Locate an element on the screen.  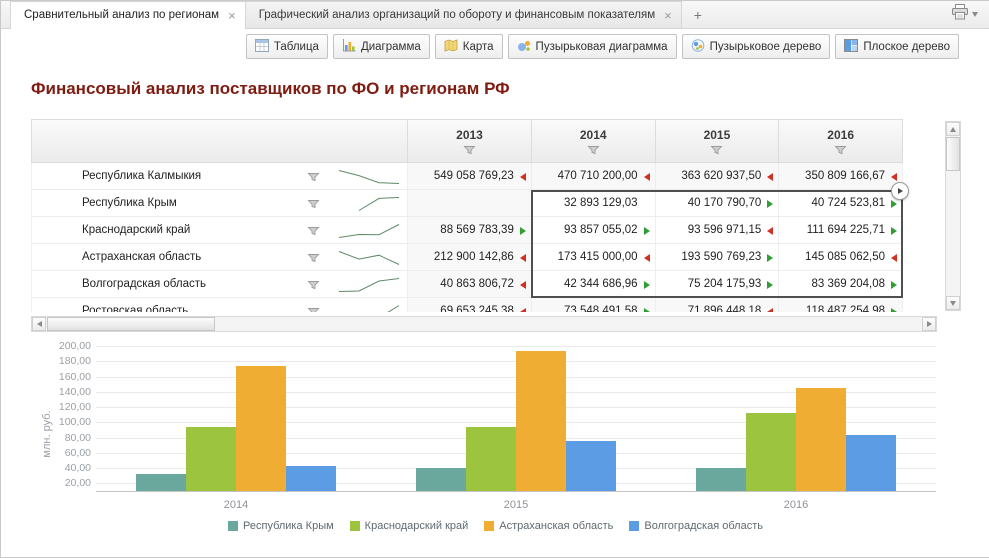
flat-tree-view-button: Плоское дерево is located at coordinates (897, 46).